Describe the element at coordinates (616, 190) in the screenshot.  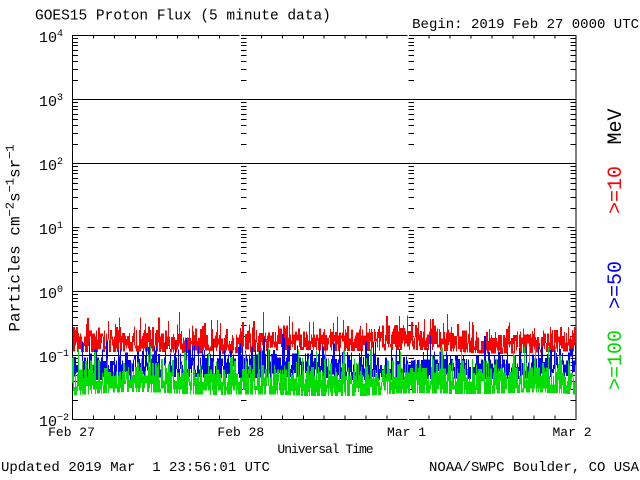
I see `svg-text: >=10` at that location.